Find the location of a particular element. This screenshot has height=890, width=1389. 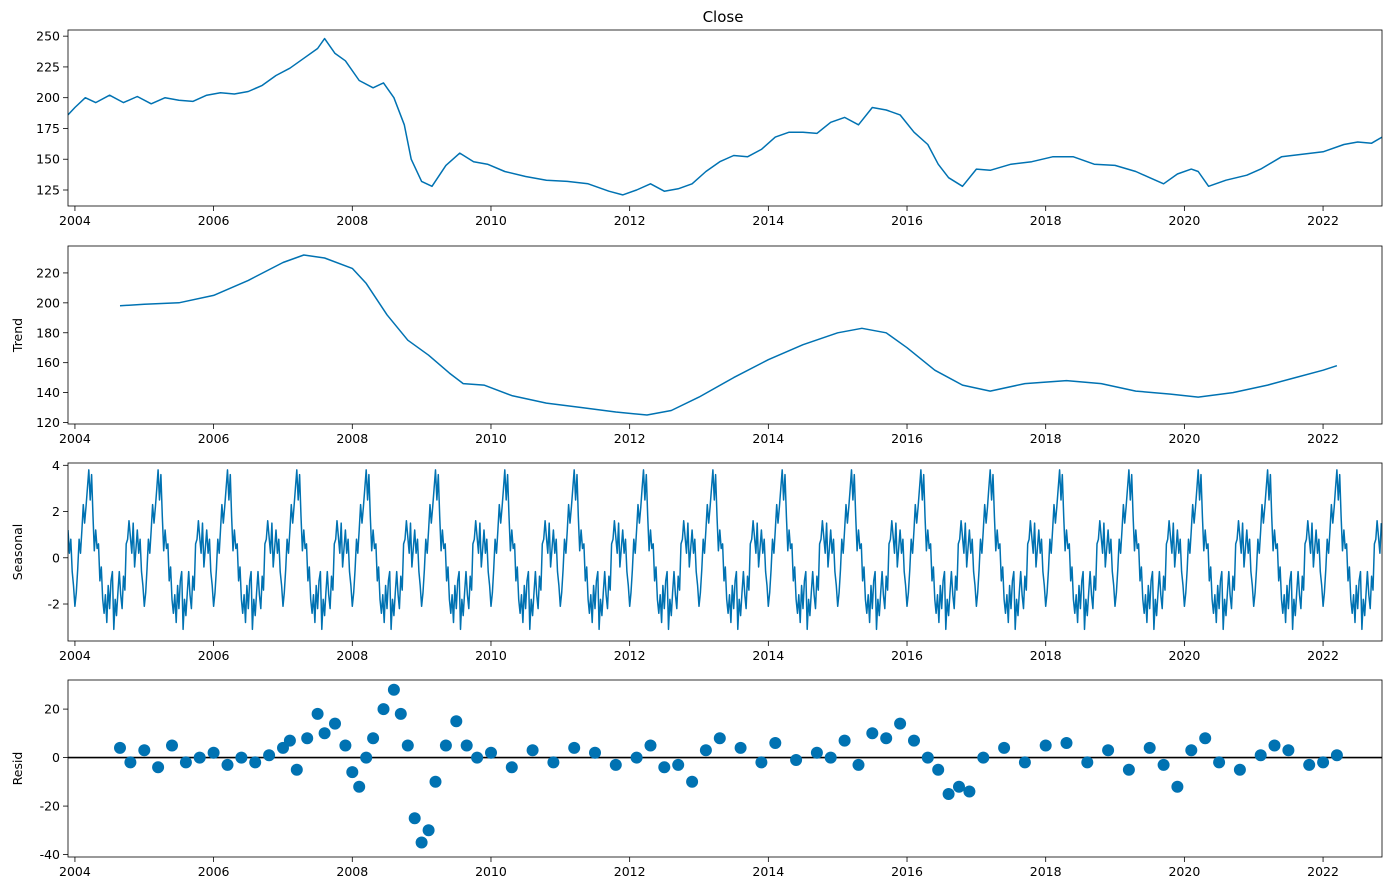

resid-xtick-label: 2020 is located at coordinates (1184, 871).